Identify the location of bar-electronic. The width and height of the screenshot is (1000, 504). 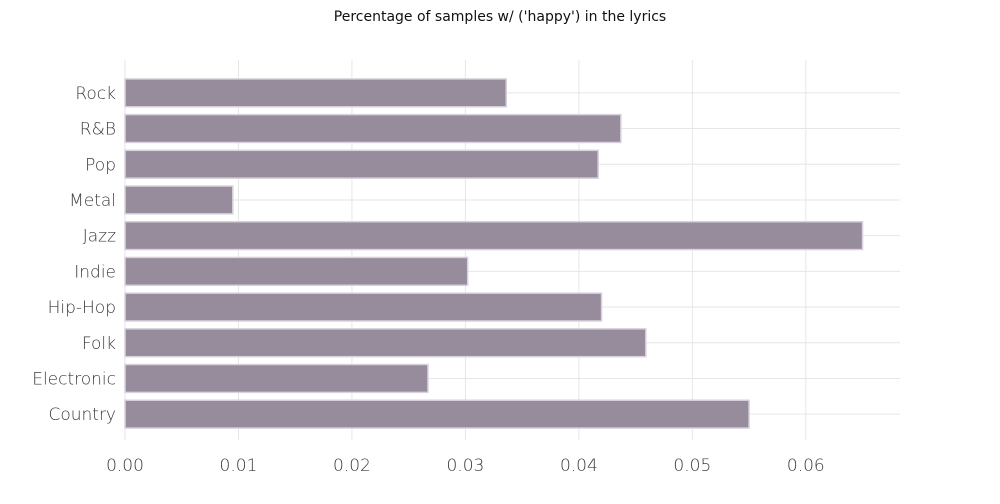
(276, 378).